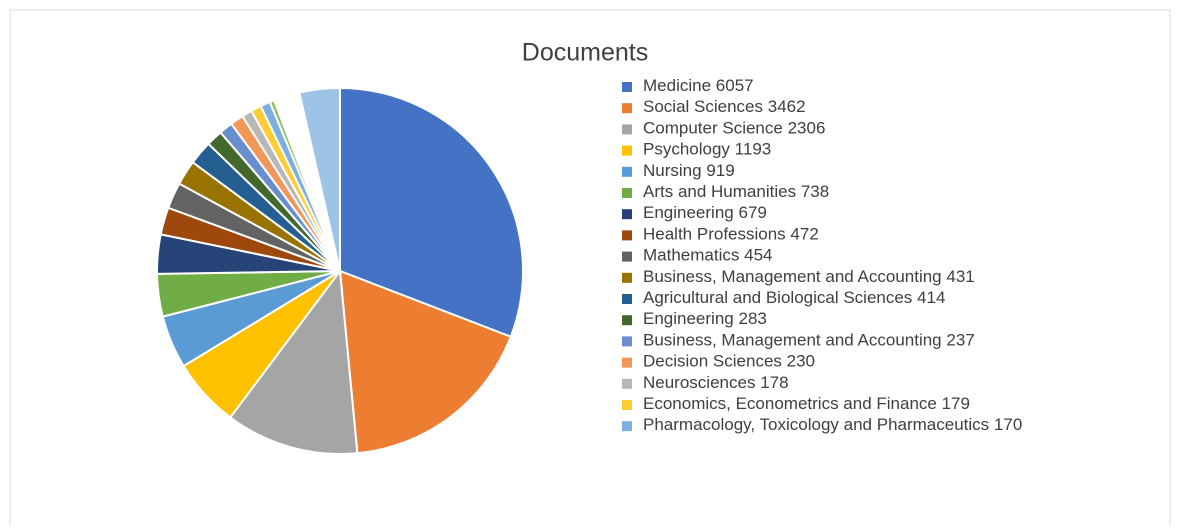  I want to click on legend-value: 414, so click(931, 297).